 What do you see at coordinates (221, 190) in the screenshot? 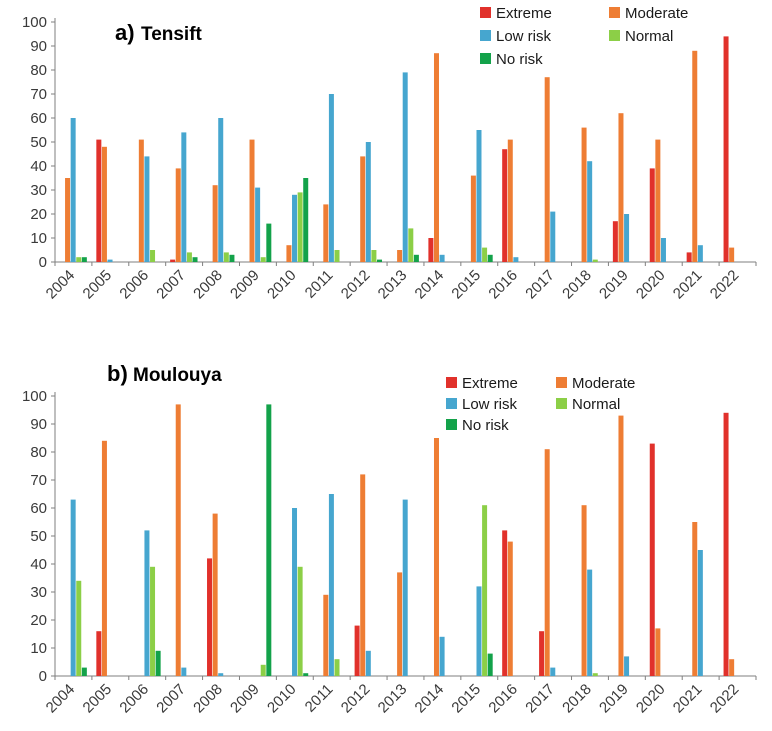
I see `bar-low-risk-2008` at bounding box center [221, 190].